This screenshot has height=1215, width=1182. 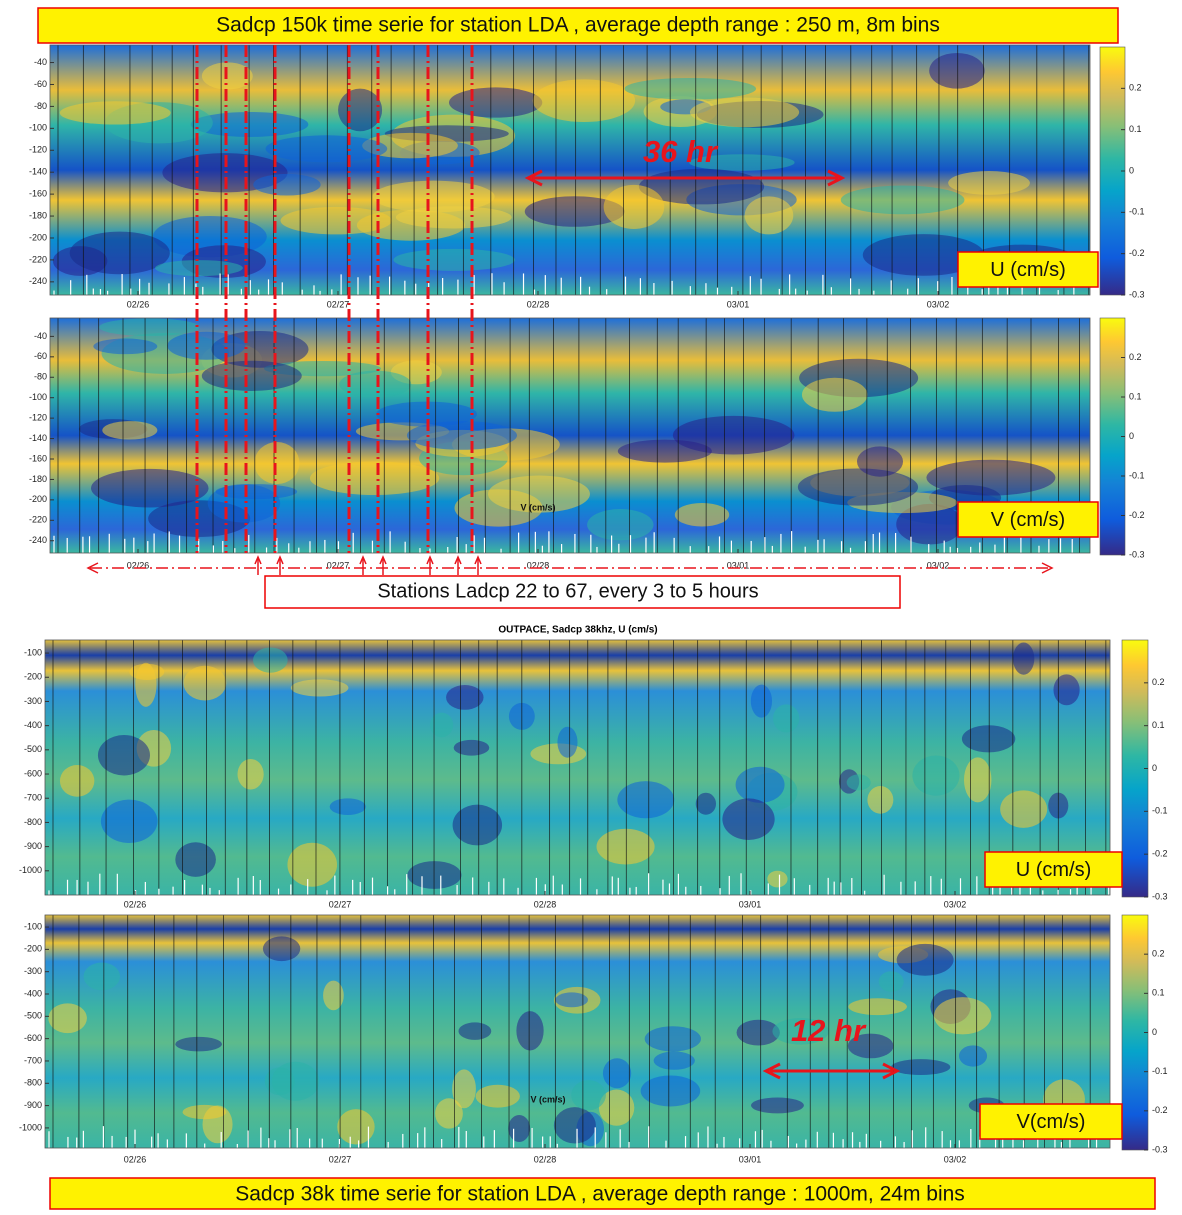 What do you see at coordinates (40, 84) in the screenshot?
I see `y-tick-label: -60` at bounding box center [40, 84].